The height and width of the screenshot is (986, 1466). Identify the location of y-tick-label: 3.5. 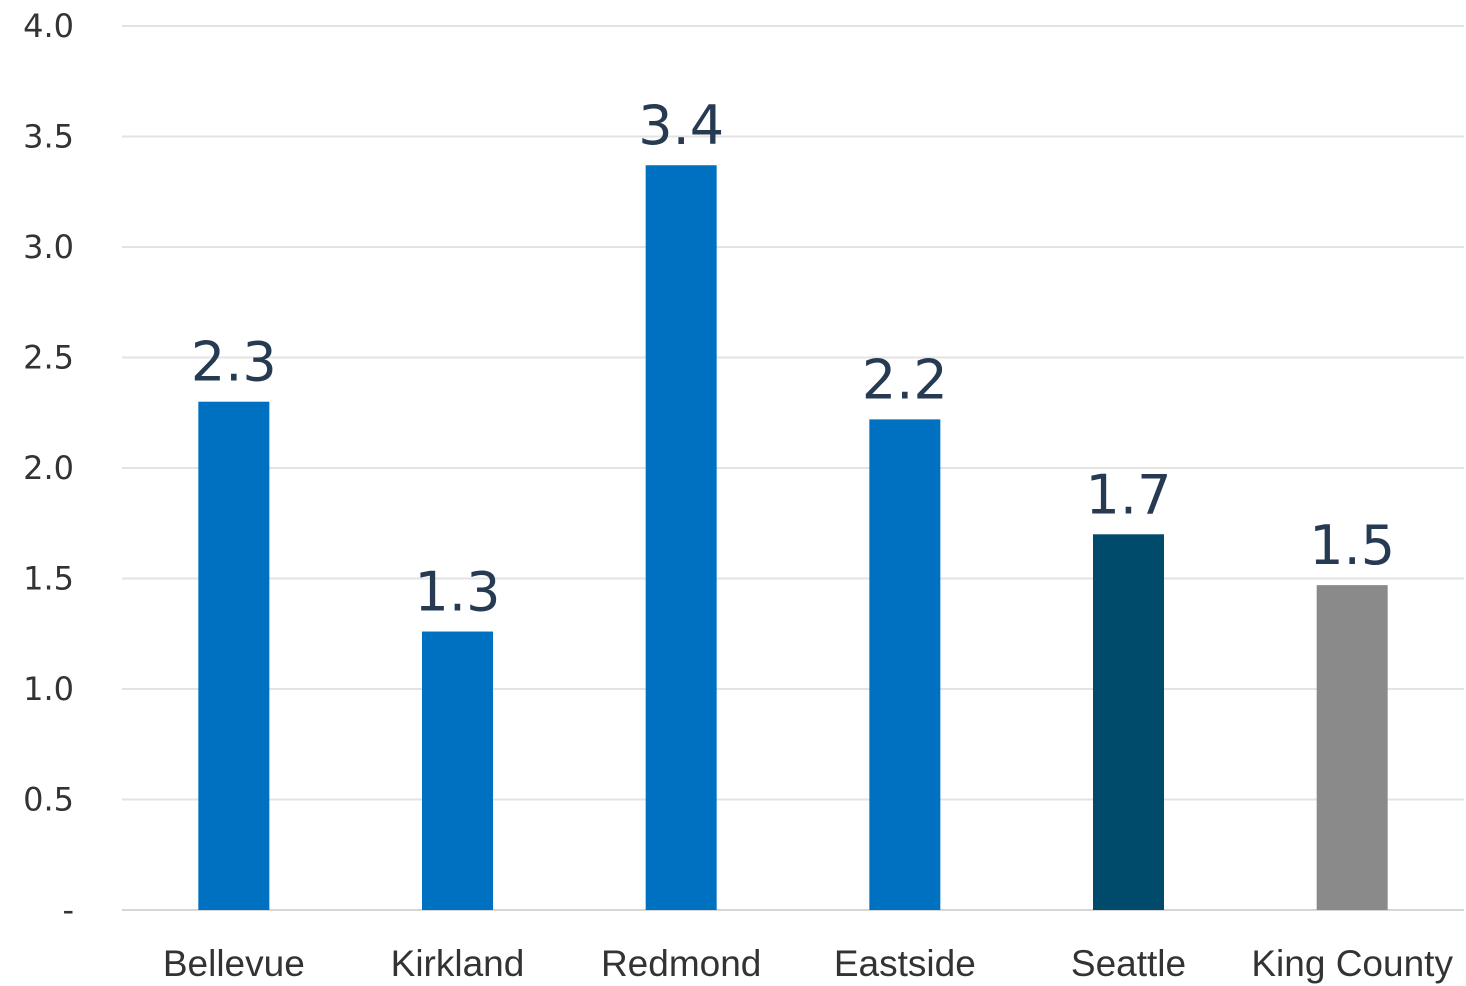
(48, 137).